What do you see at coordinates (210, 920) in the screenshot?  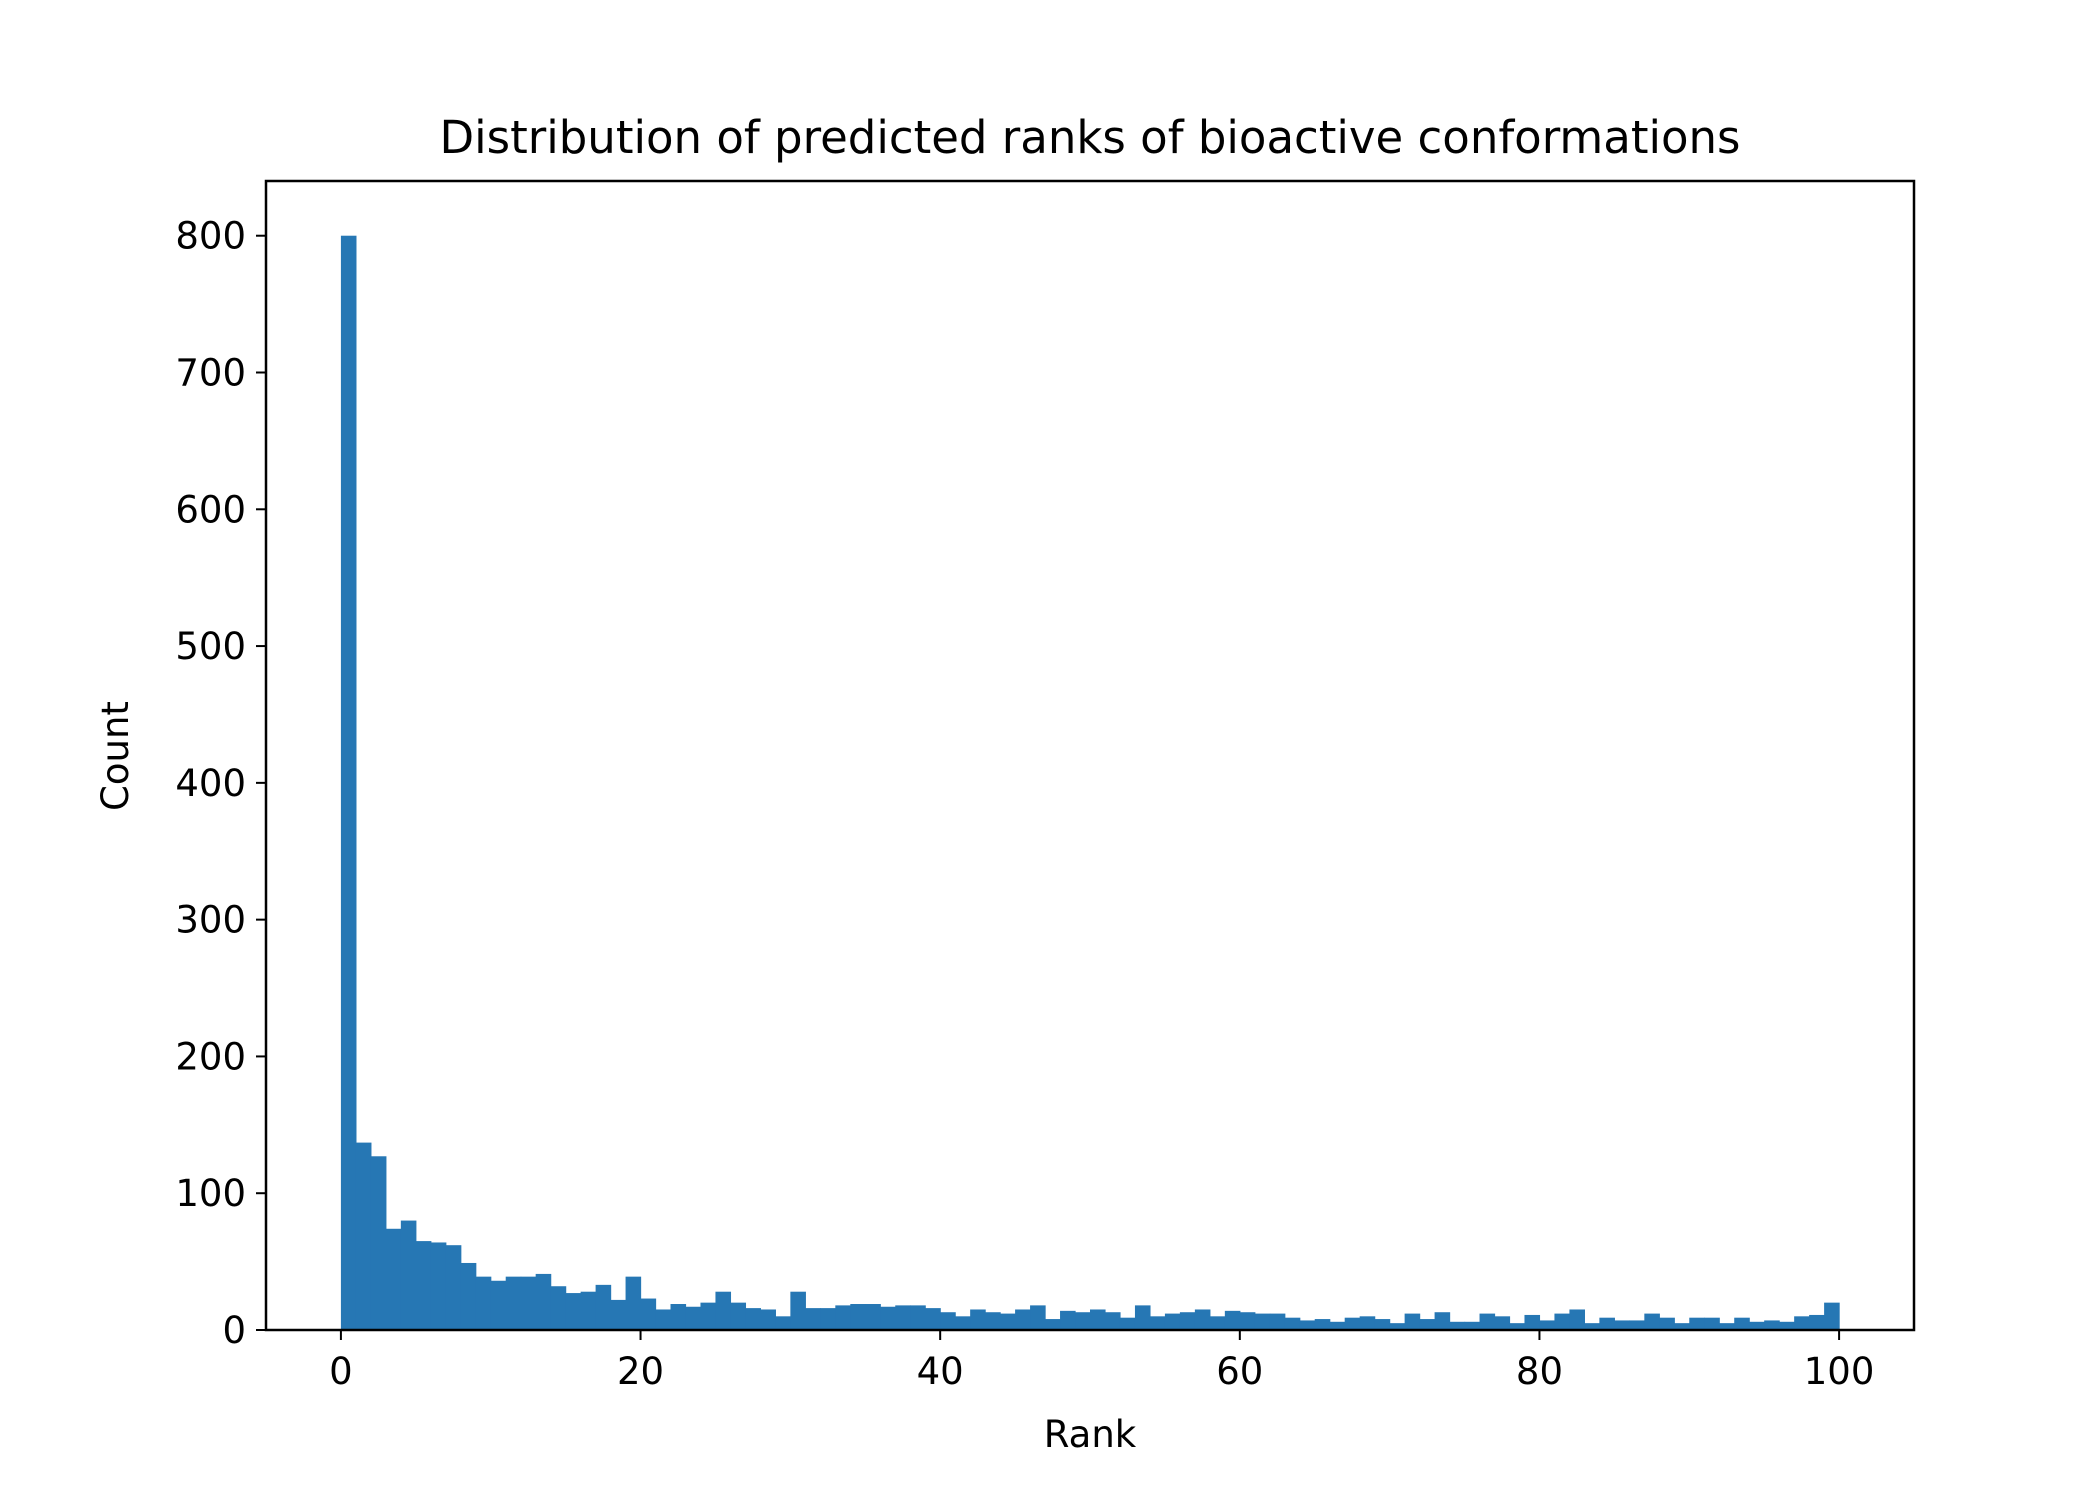 I see `y-tick-label: 300` at bounding box center [210, 920].